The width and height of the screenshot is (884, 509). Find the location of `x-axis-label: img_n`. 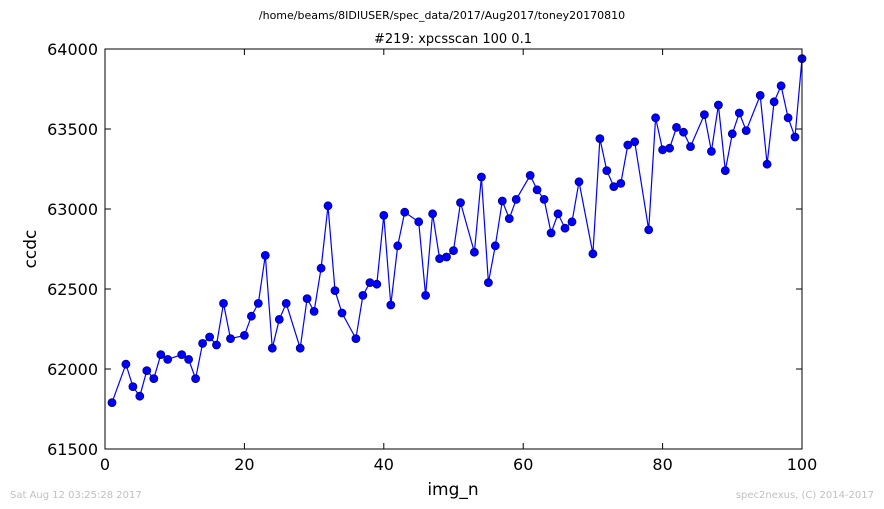

x-axis-label: img_n is located at coordinates (452, 490).